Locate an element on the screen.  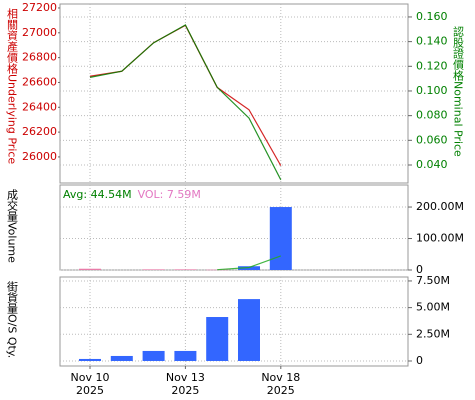
line is located at coordinates (249, 263).